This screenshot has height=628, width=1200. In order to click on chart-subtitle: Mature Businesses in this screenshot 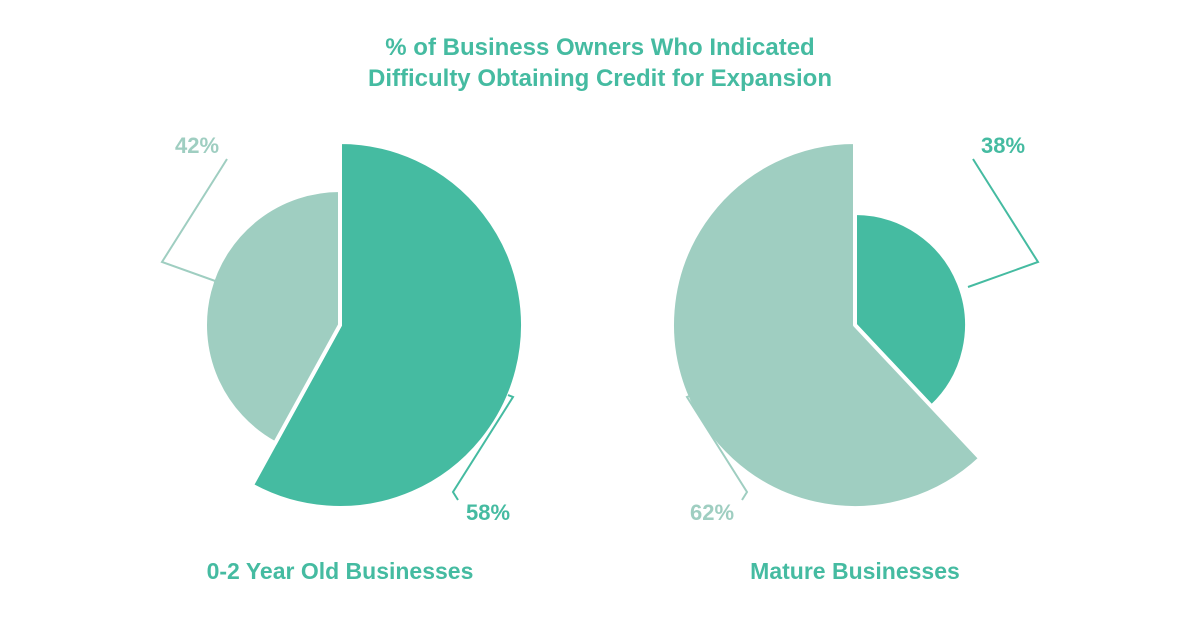, I will do `click(855, 571)`.